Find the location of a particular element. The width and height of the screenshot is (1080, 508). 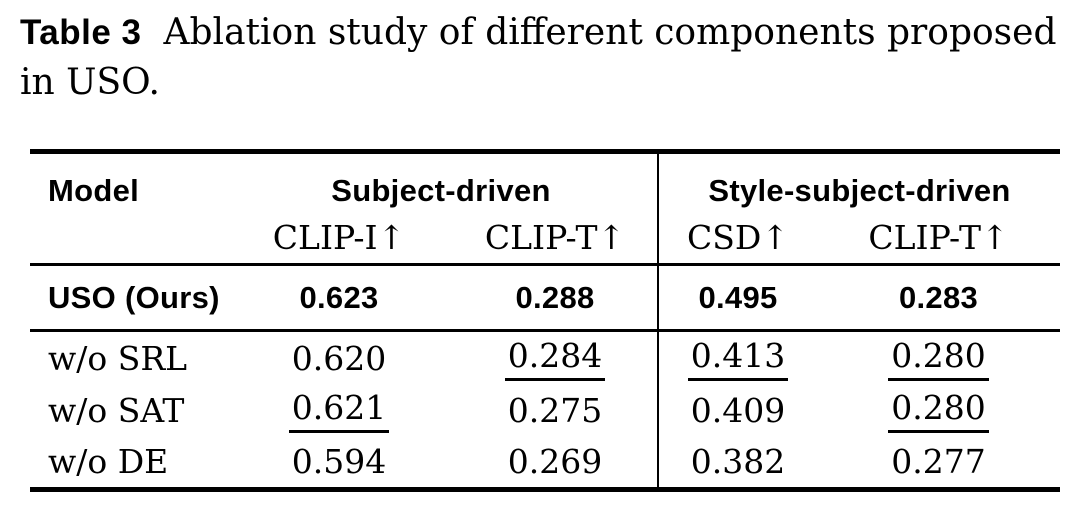

row-wo-sat-model: w/o SAT is located at coordinates (116, 410).